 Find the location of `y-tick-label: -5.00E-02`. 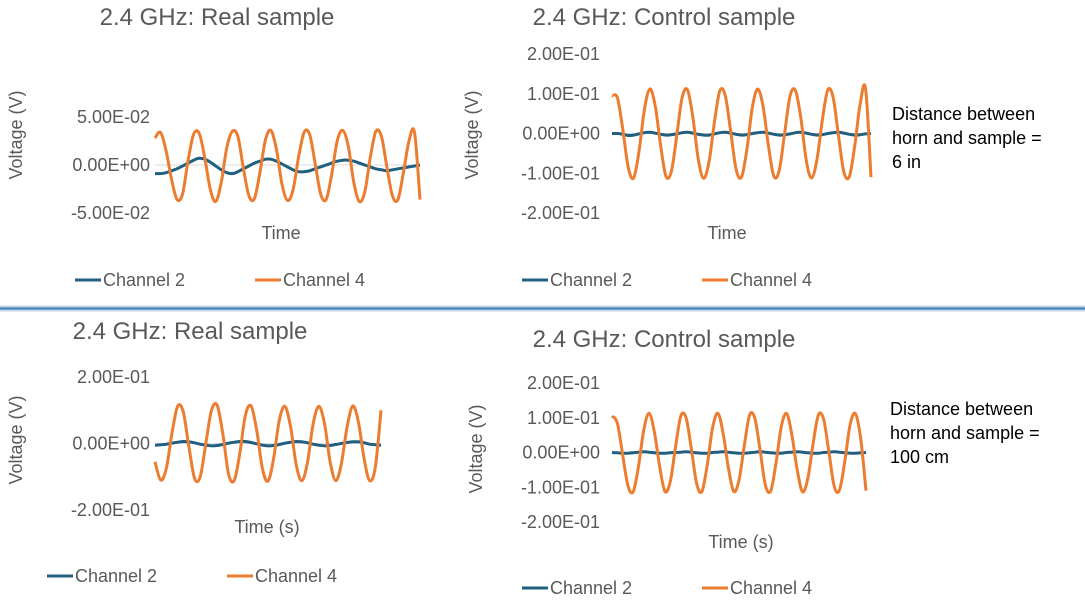

y-tick-label: -5.00E-02 is located at coordinates (110, 213).